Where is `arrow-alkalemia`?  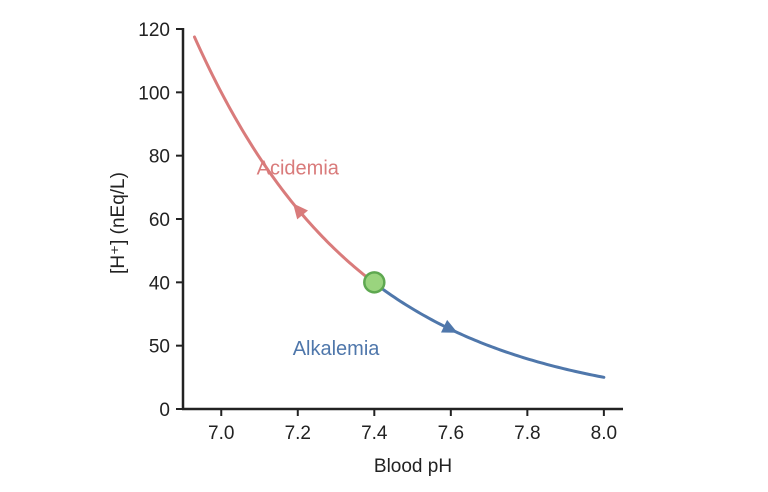
arrow-alkalemia is located at coordinates (449, 326).